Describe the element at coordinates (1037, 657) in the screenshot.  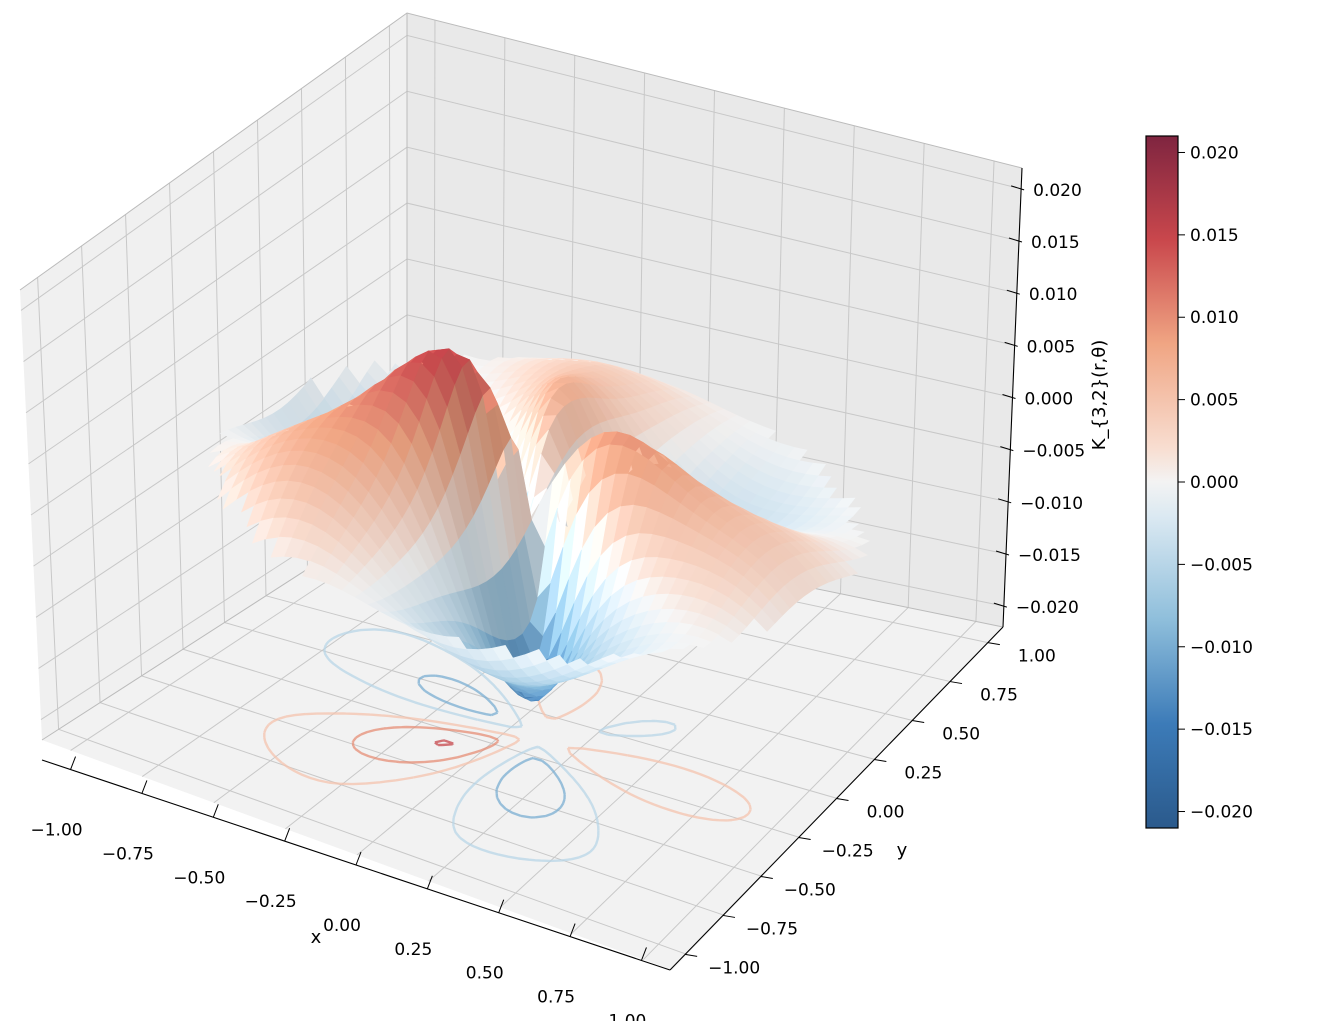
I see `y-tick-label: 1.00` at that location.